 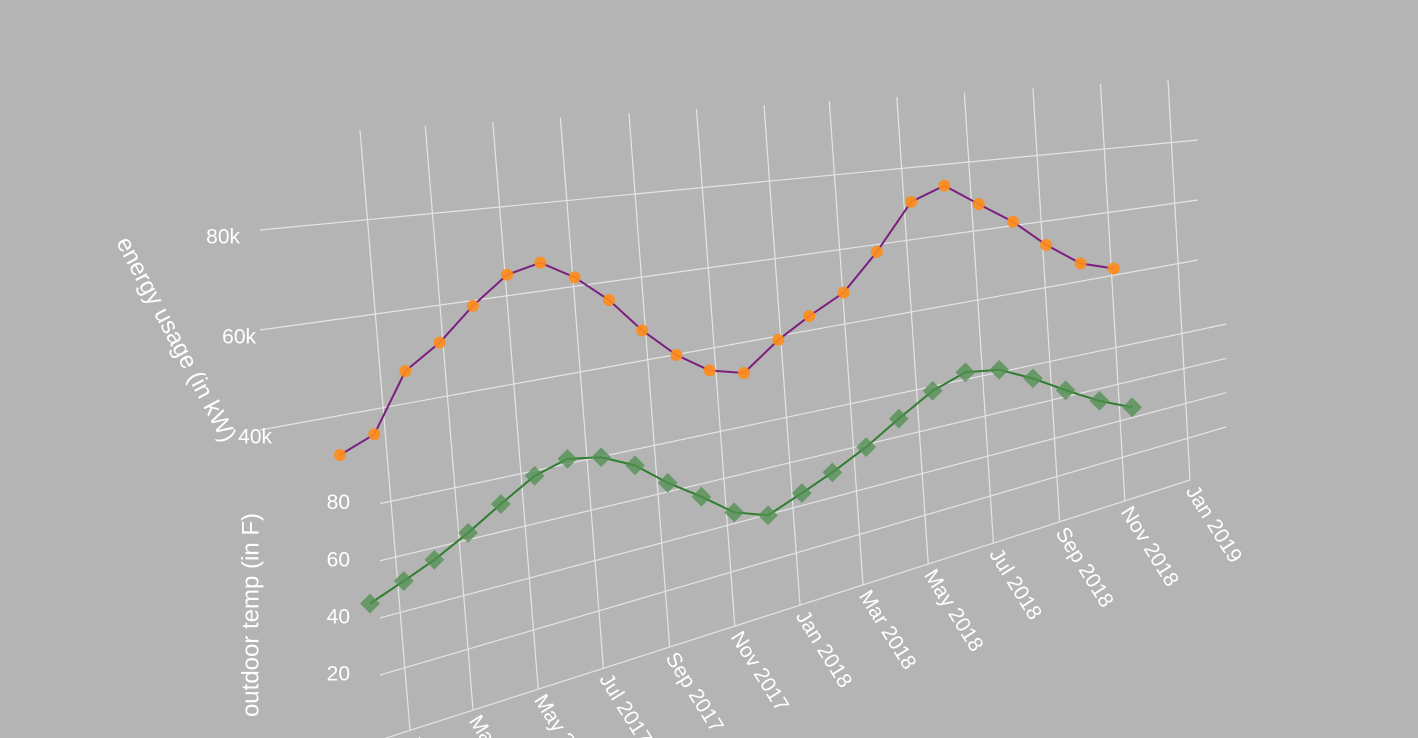 I want to click on x-tick-label: Mar 2017, so click(x=497, y=724).